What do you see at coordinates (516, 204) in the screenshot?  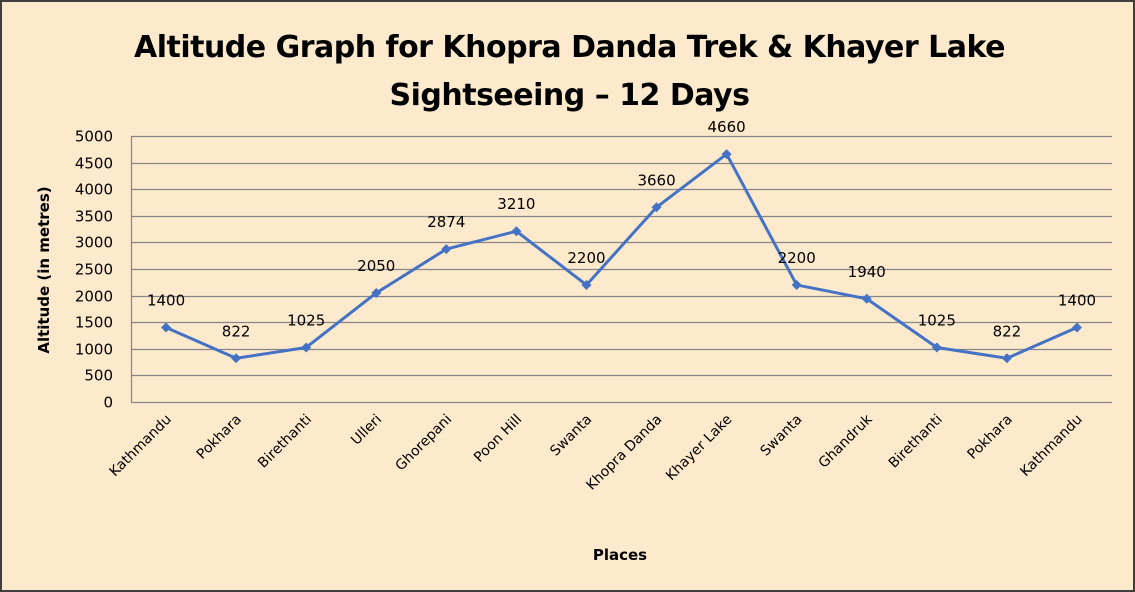 I see `data-label: 3210` at bounding box center [516, 204].